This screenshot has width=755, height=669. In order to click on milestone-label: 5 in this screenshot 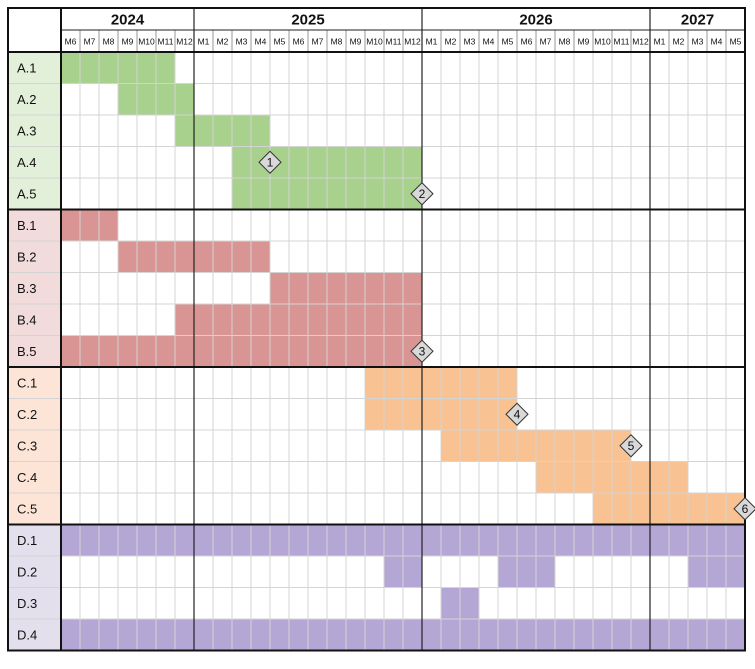, I will do `click(631, 446)`.